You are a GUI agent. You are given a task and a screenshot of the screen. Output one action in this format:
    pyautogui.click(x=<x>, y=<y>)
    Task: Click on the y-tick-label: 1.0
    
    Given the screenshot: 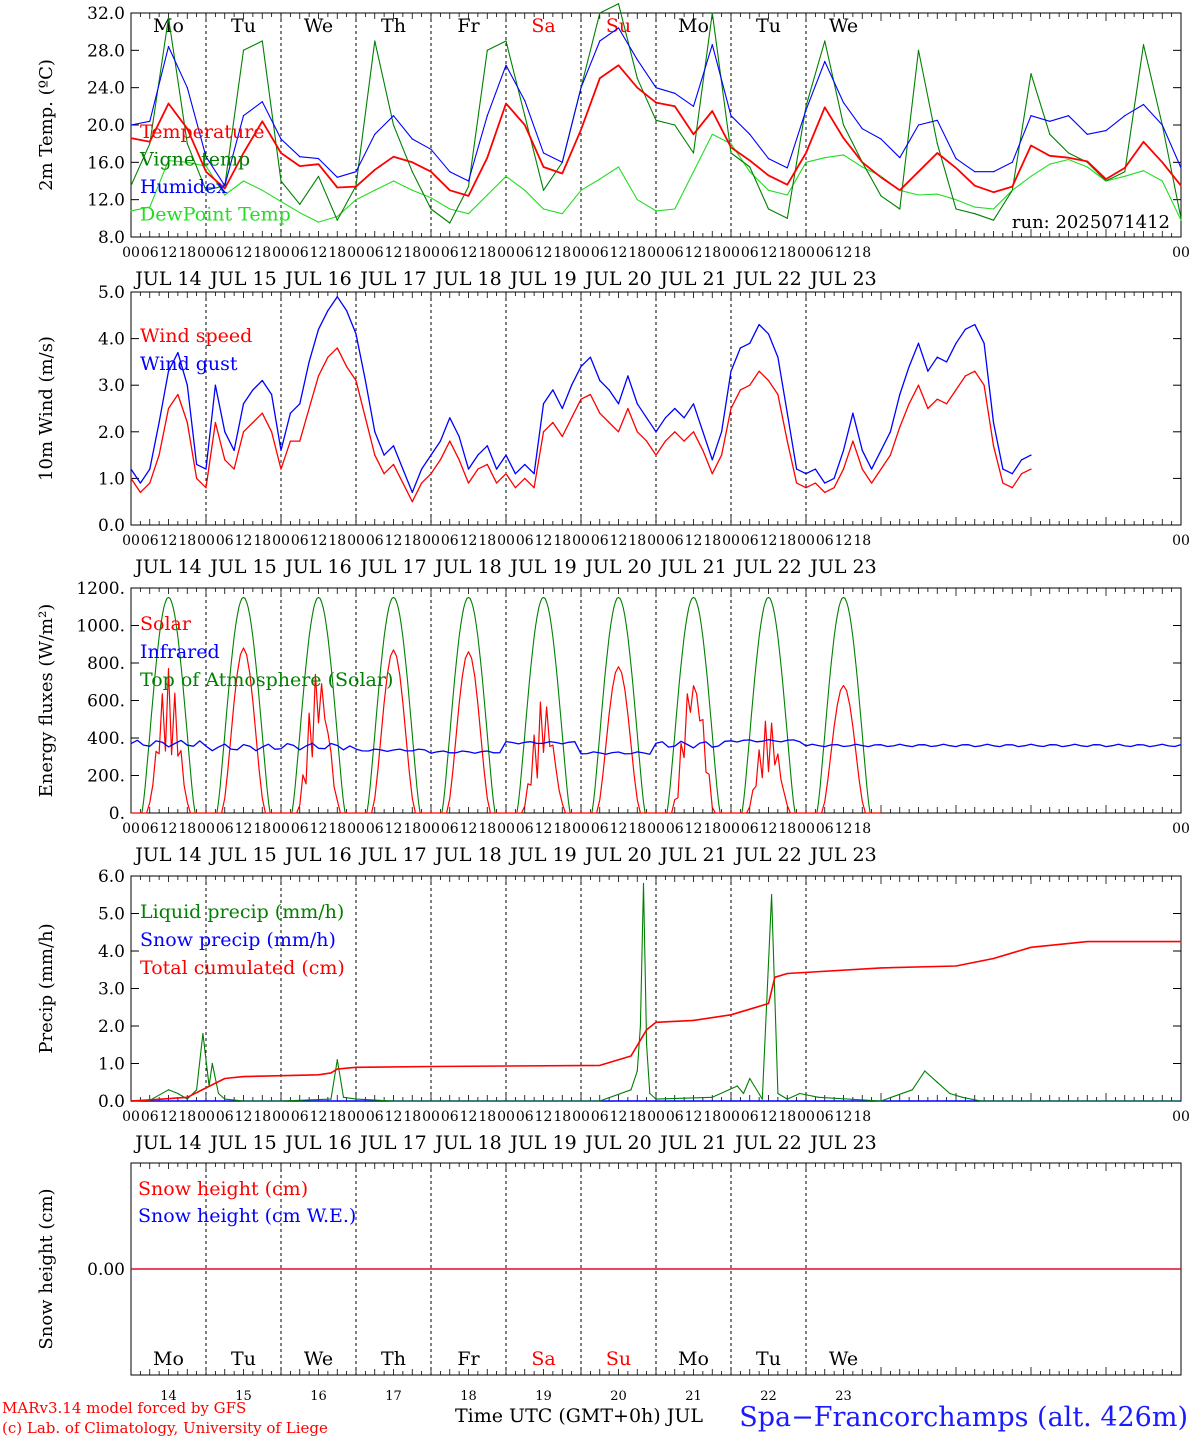 What is the action you would take?
    pyautogui.click(x=111, y=479)
    